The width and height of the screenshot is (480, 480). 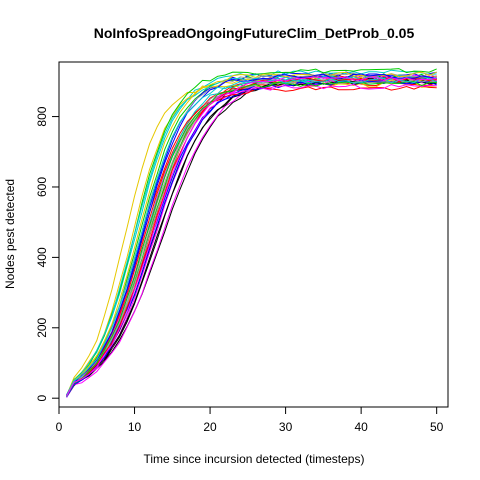 What do you see at coordinates (42, 398) in the screenshot?
I see `y-tick-label: 0` at bounding box center [42, 398].